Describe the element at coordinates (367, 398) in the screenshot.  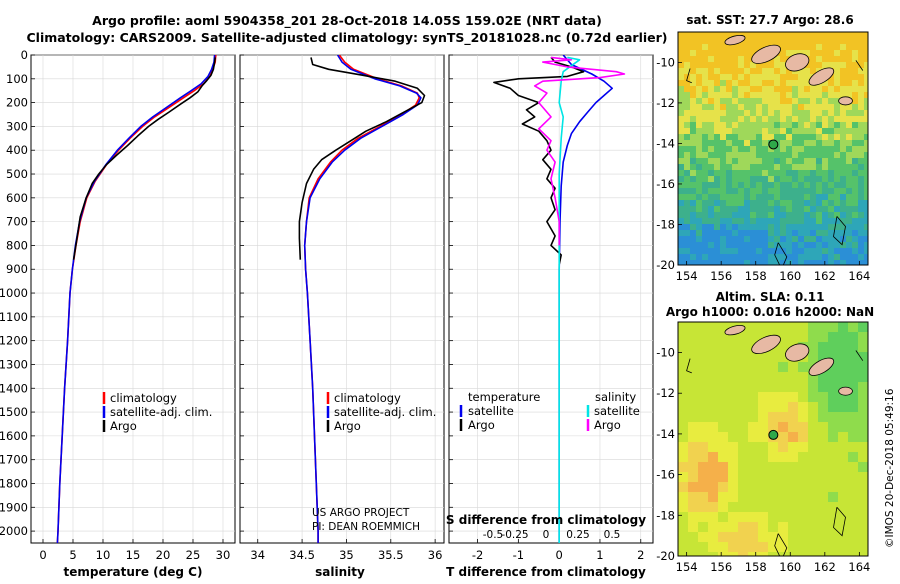
I see `legend-label-climatology: climatology` at that location.